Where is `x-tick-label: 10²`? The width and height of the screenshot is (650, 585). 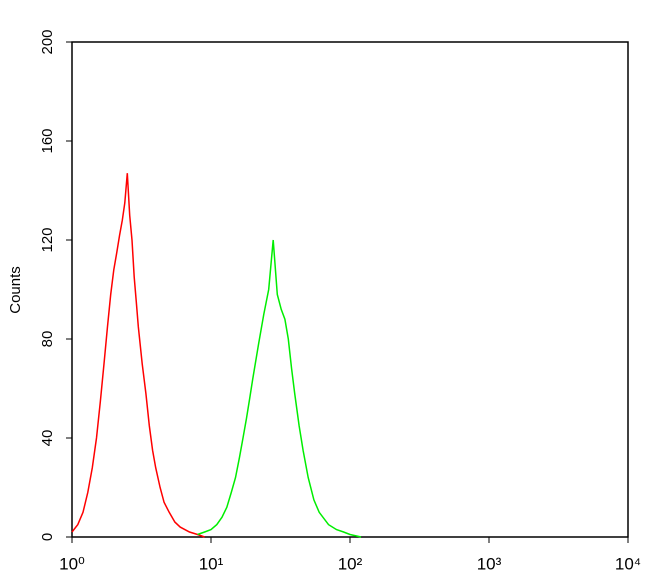
x-tick-label: 10² is located at coordinates (350, 563).